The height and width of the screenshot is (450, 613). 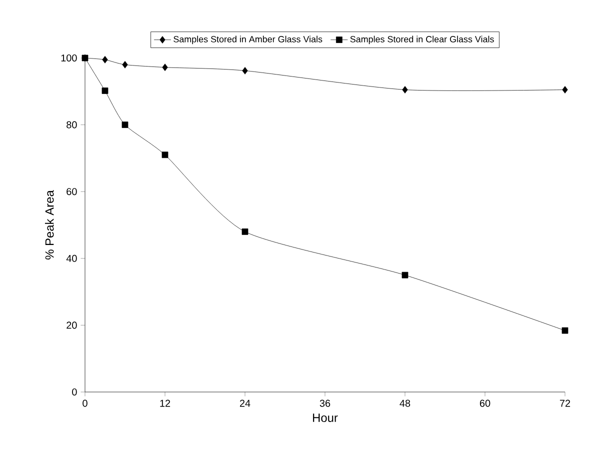 What do you see at coordinates (405, 403) in the screenshot?
I see `x-tick-label: 48` at bounding box center [405, 403].